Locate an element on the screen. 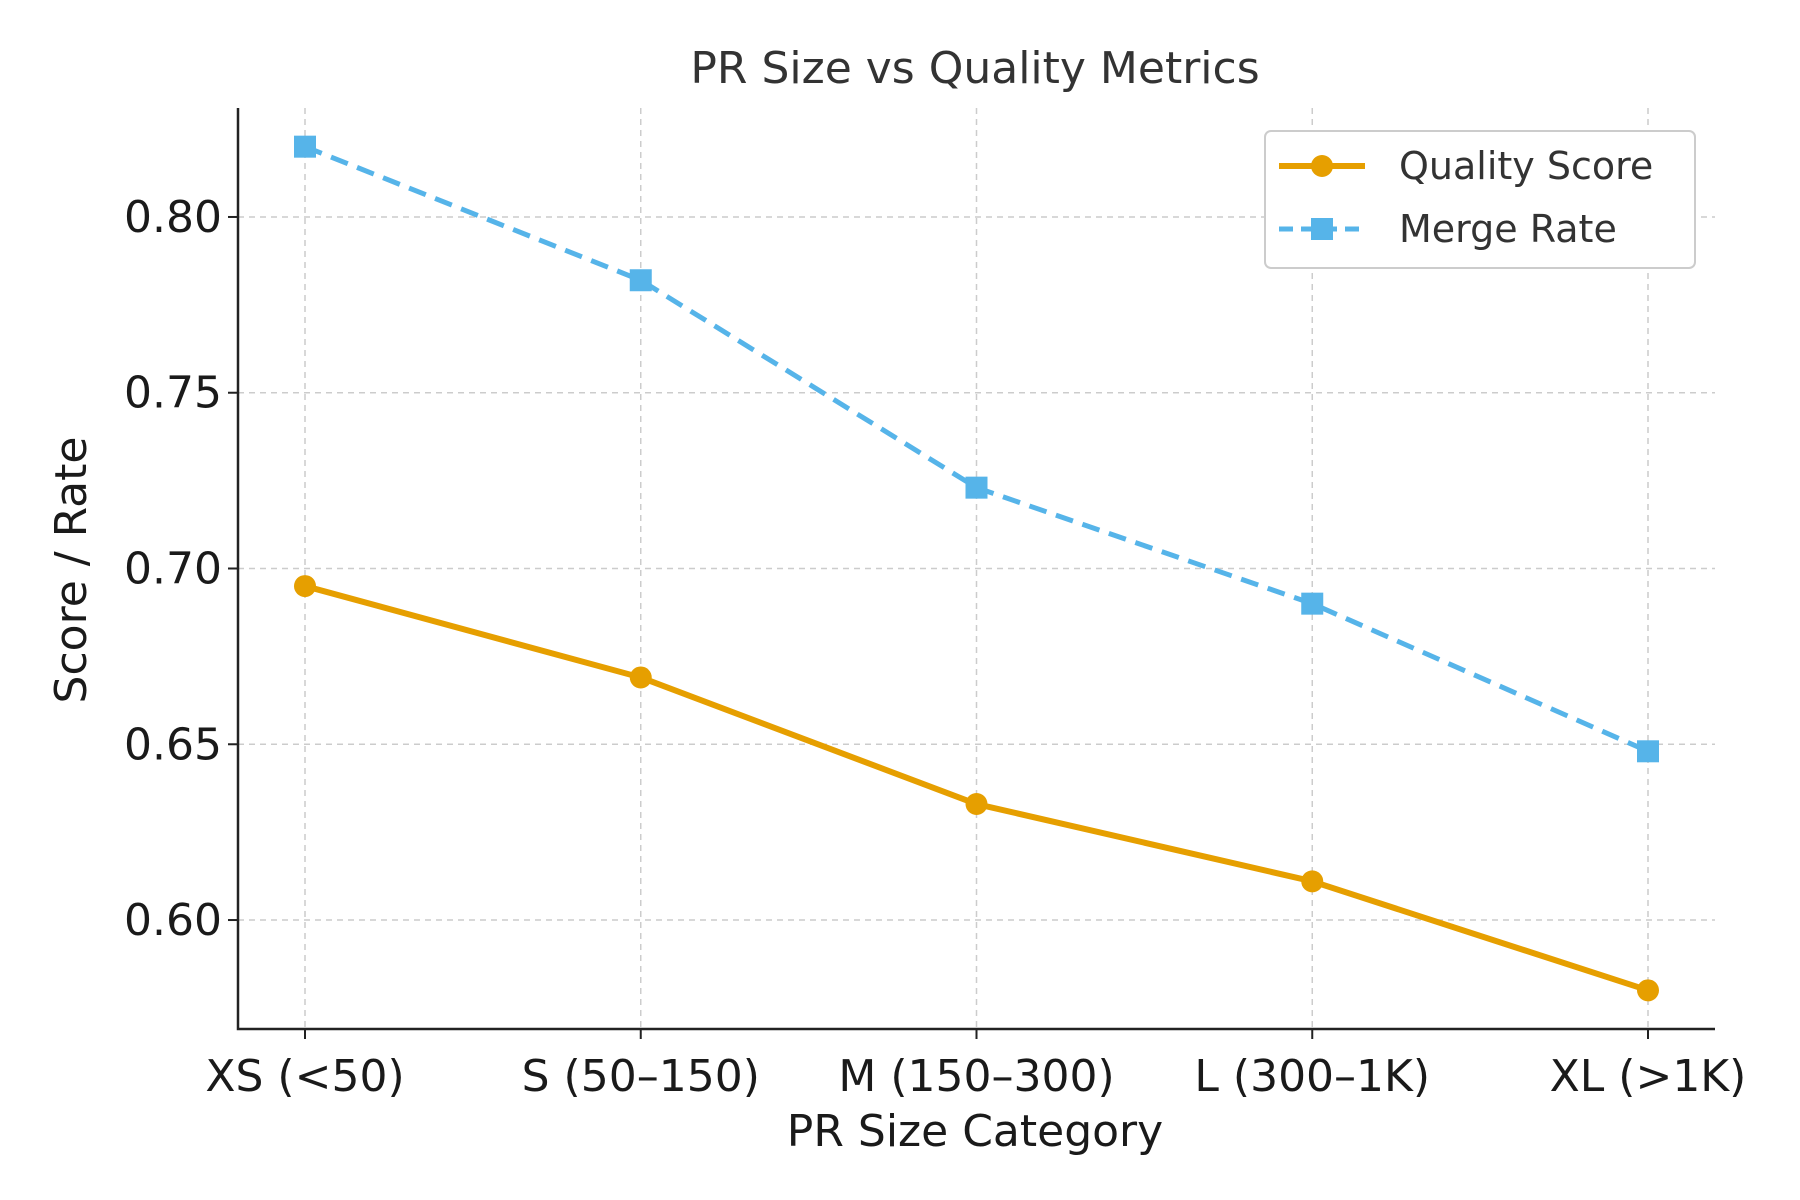  x-tick-label: XS (<50) is located at coordinates (304, 1076).